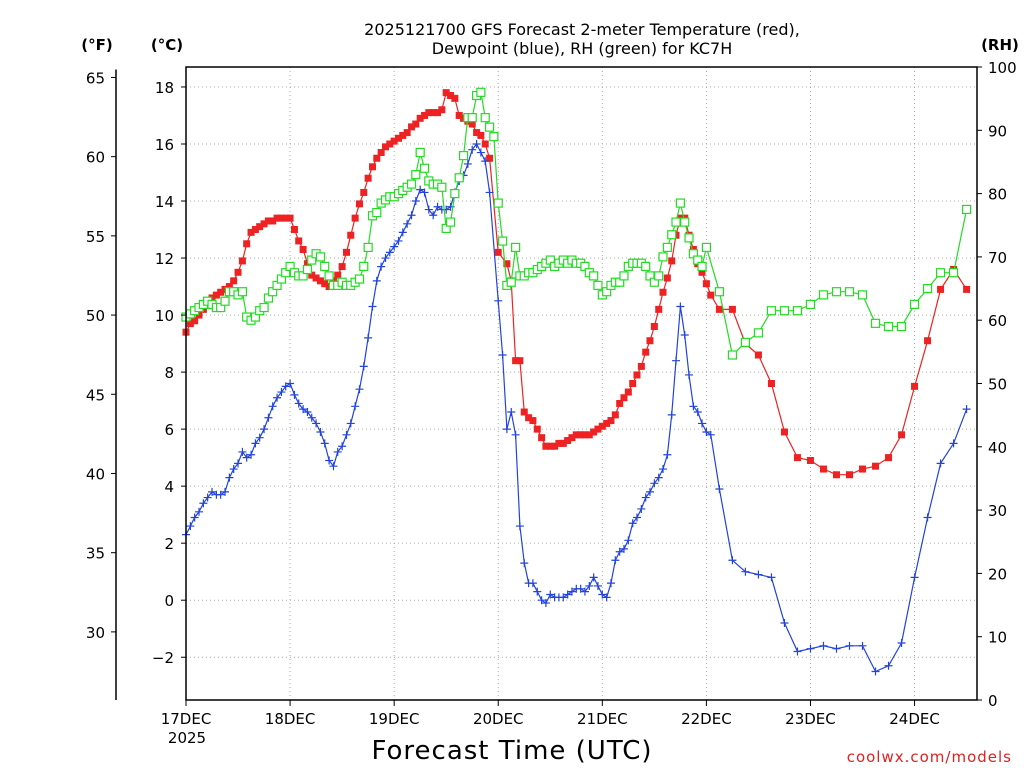  Describe the element at coordinates (186, 719) in the screenshot. I see `x-tick-label: 17DEC` at that location.